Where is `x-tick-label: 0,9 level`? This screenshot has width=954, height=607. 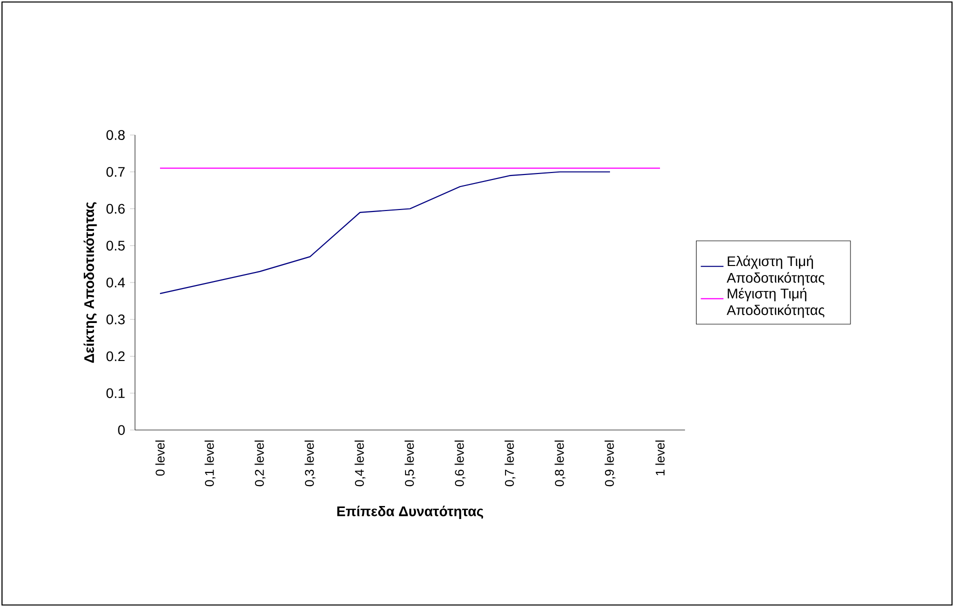 x-tick-label: 0,9 level is located at coordinates (610, 463).